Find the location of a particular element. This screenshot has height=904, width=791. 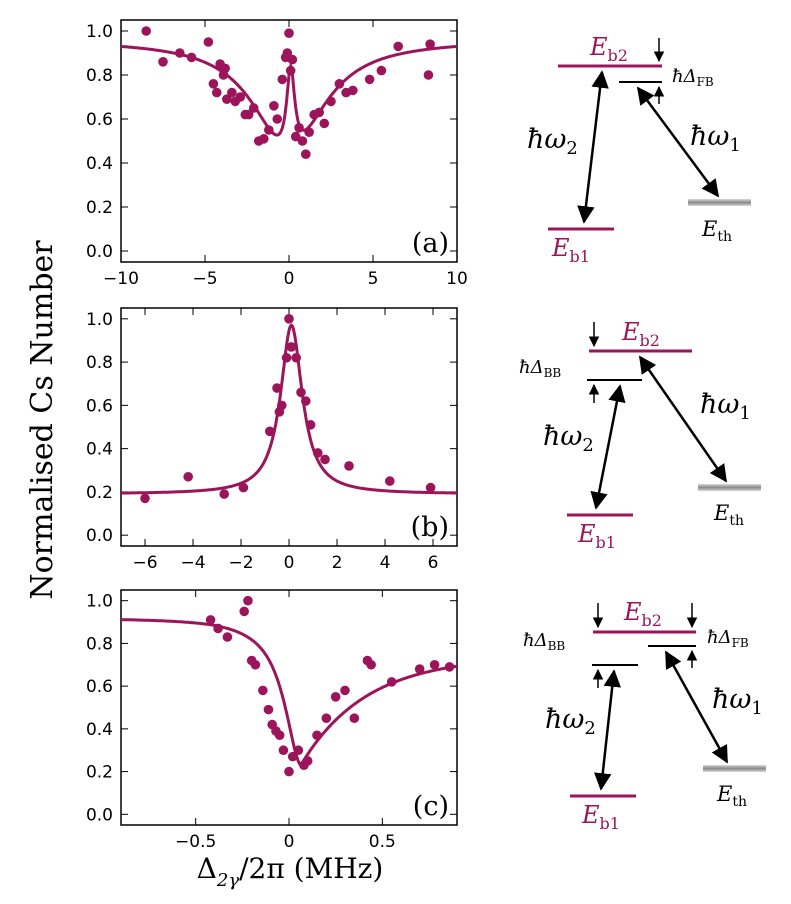

label-eth: Eth is located at coordinates (728, 515).